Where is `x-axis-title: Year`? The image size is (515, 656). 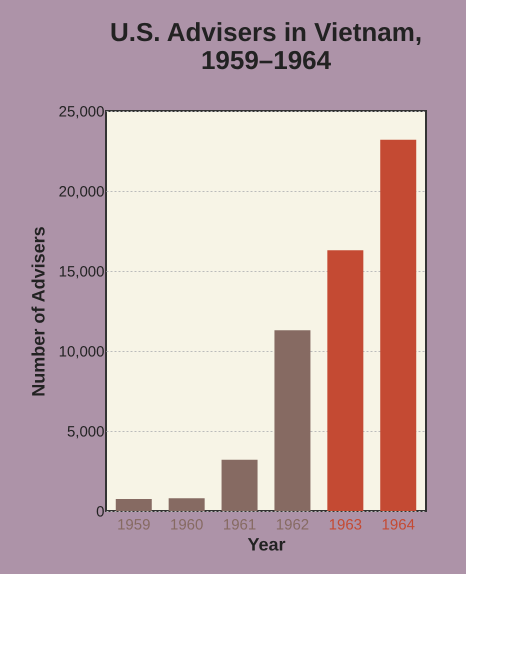 x-axis-title: Year is located at coordinates (266, 544).